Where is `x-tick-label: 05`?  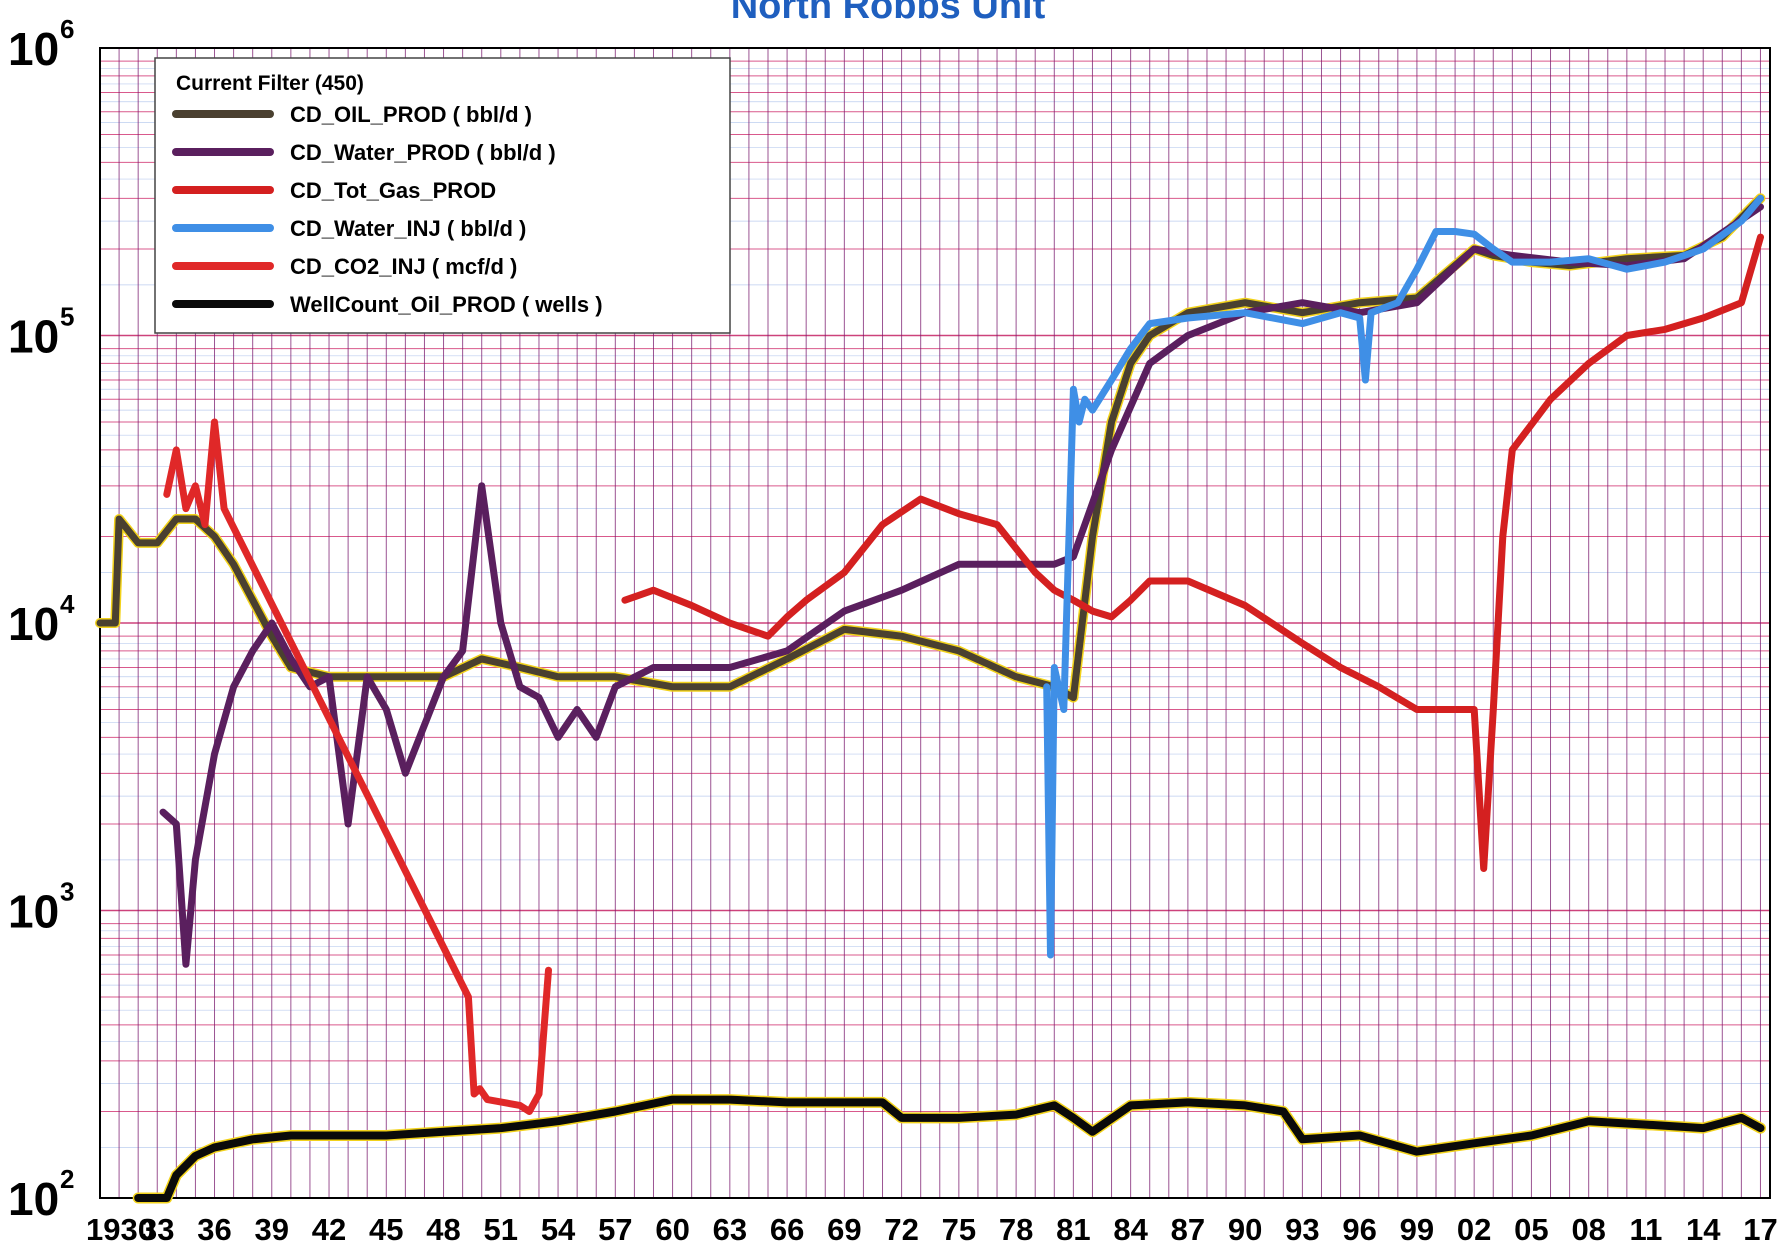 x-tick-label: 05 is located at coordinates (1531, 1229).